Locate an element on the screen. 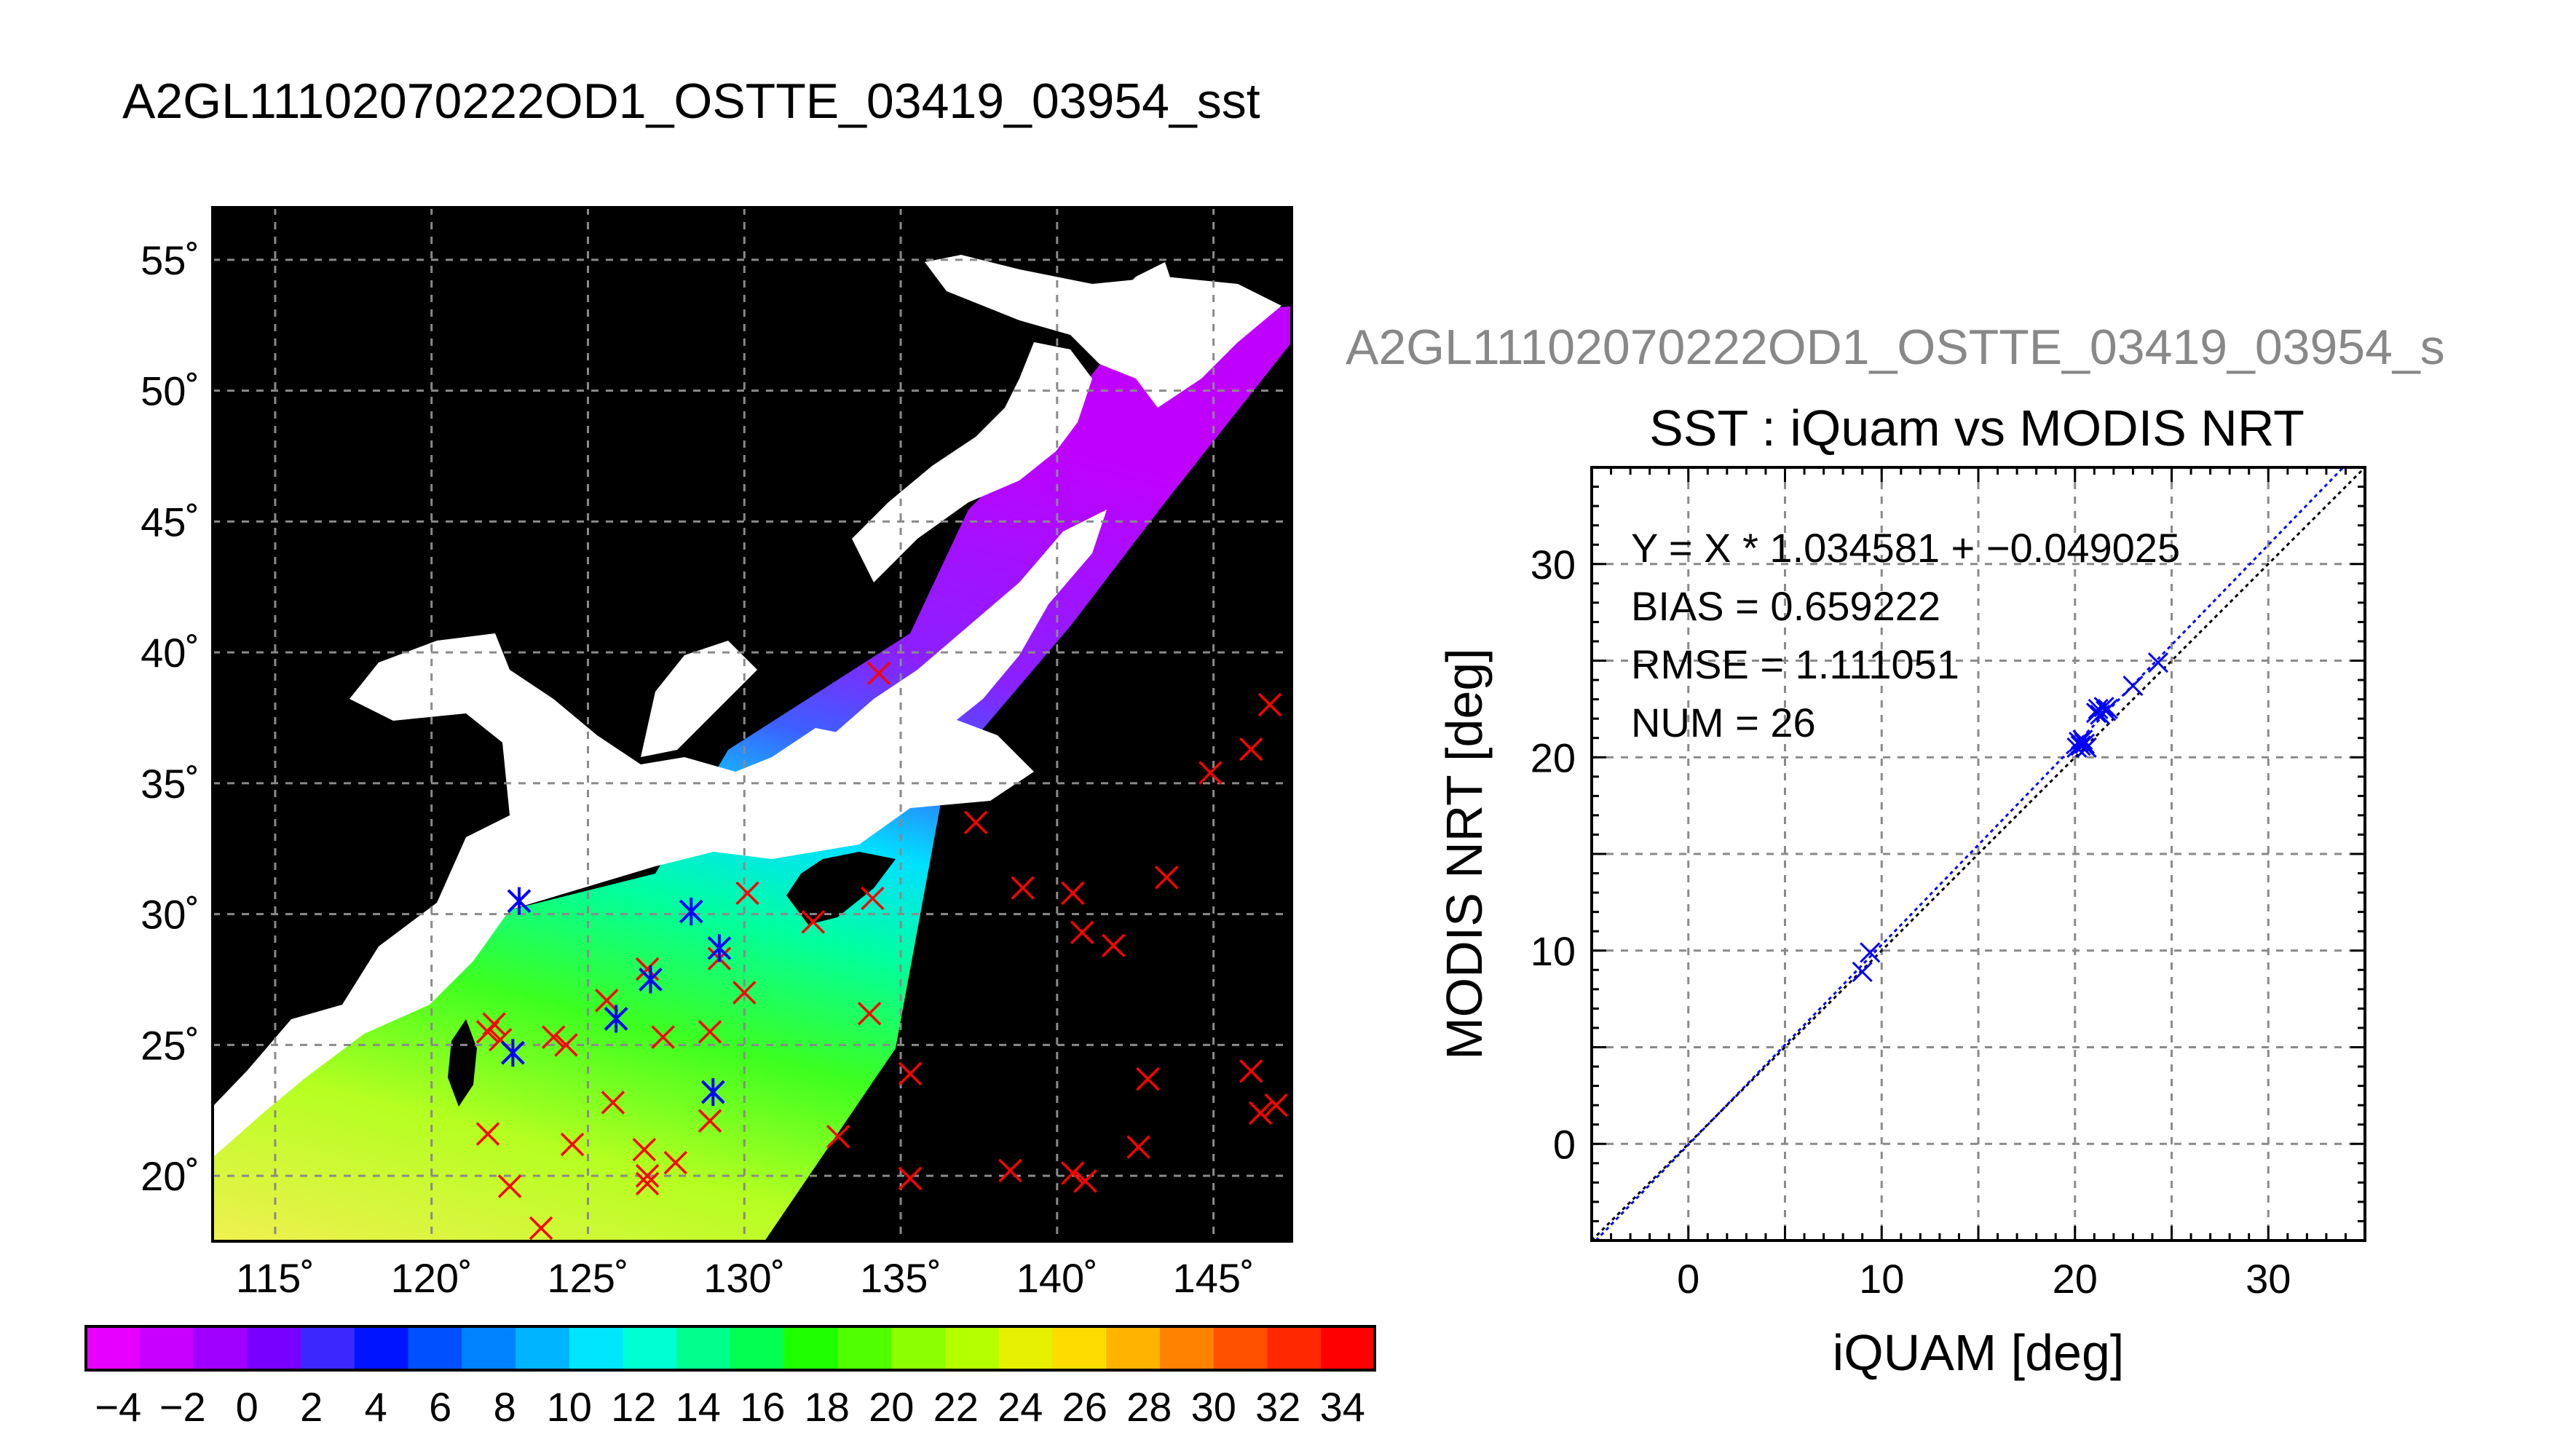 Image resolution: width=2555 pixels, height=1456 pixels. scatter-ylabel: MODIS NRT [deg] is located at coordinates (1464, 853).